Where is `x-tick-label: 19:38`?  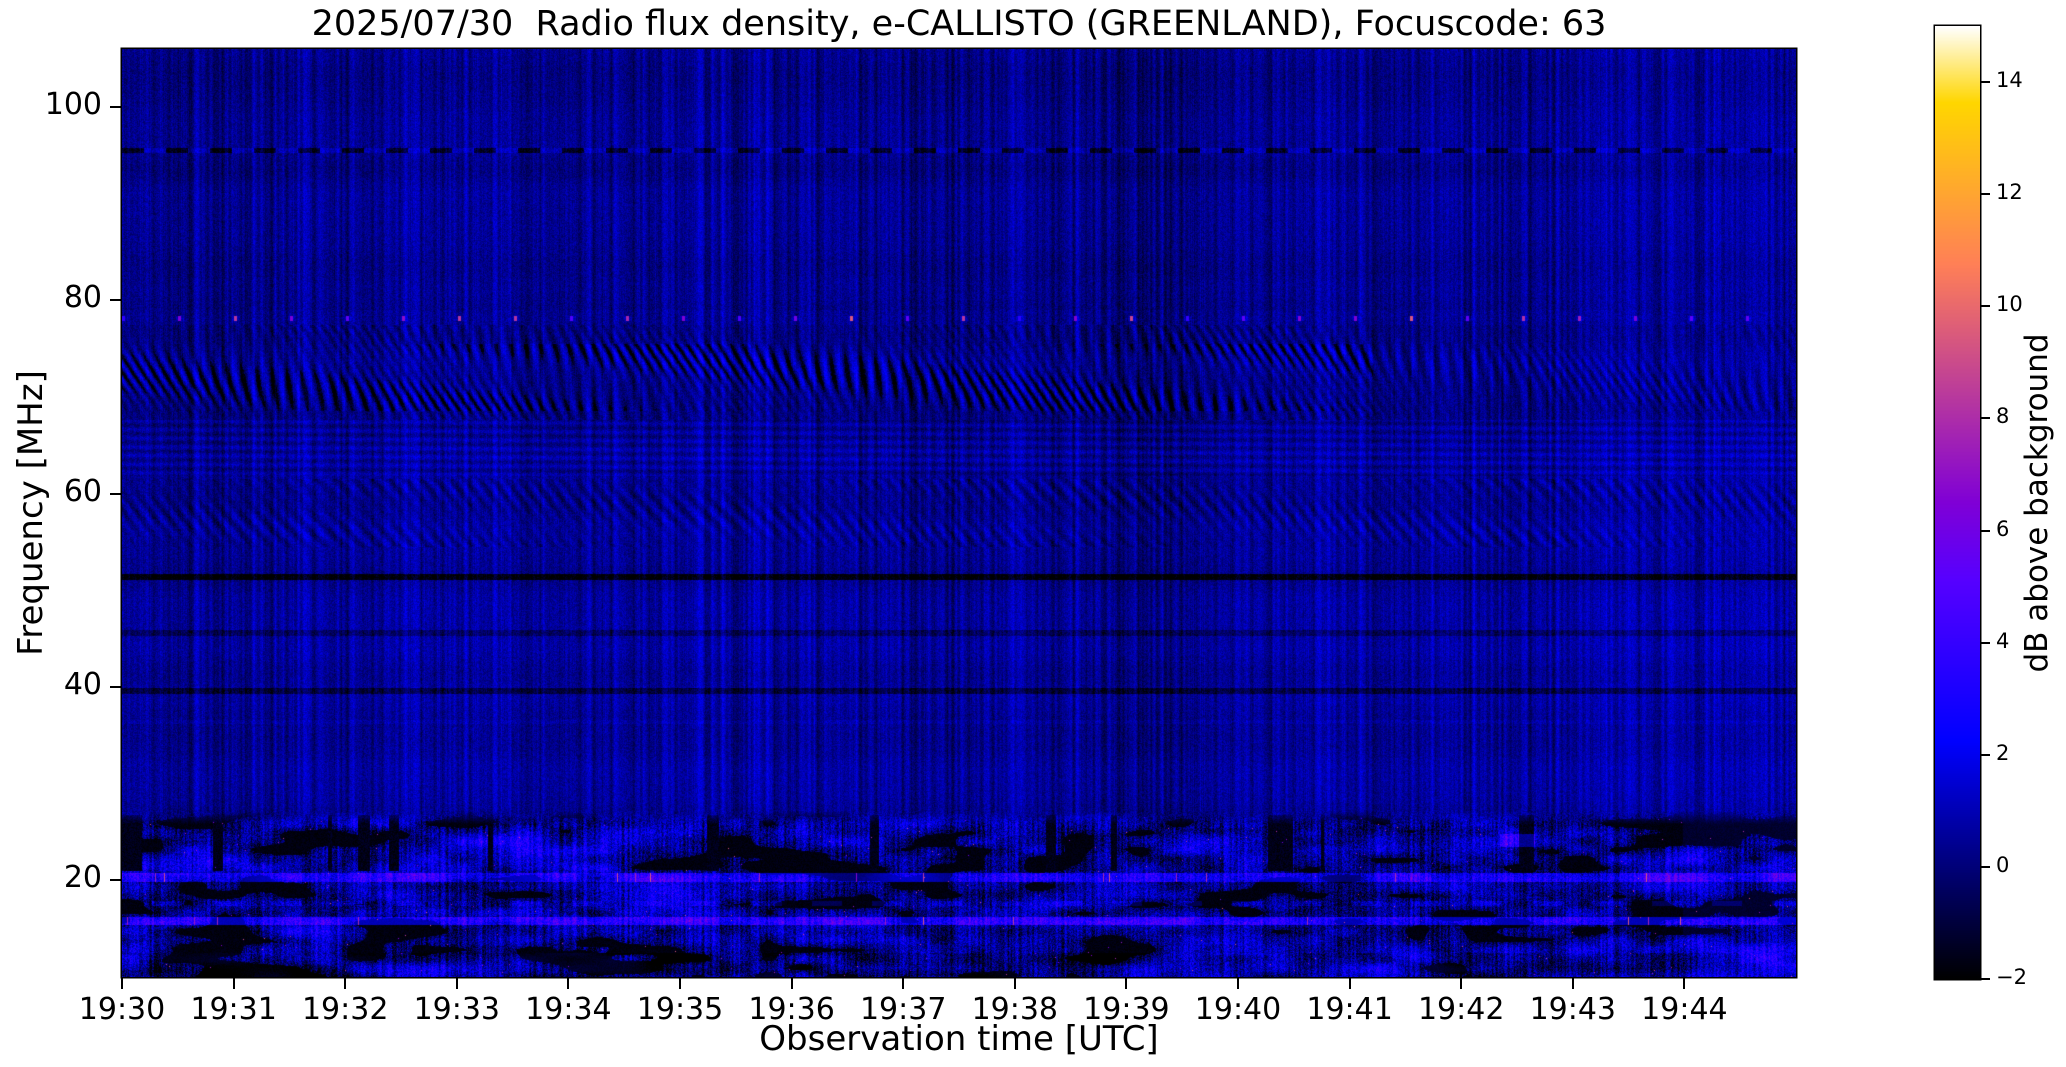 x-tick-label: 19:38 is located at coordinates (1015, 1009).